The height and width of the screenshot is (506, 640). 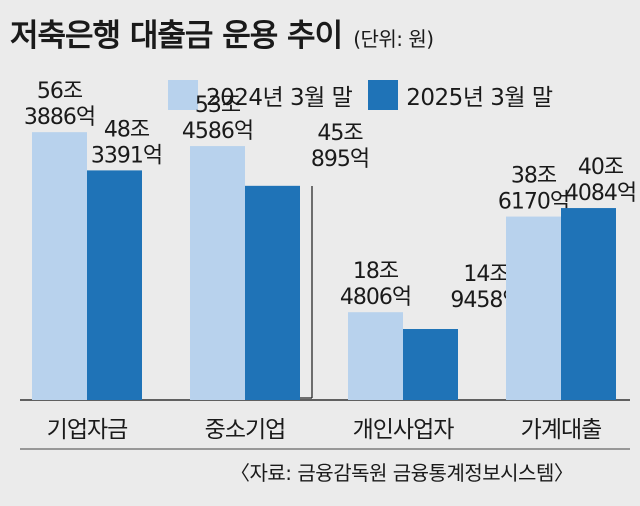 What do you see at coordinates (127, 129) in the screenshot?
I see `data-label-2025-0-line1: 48조` at bounding box center [127, 129].